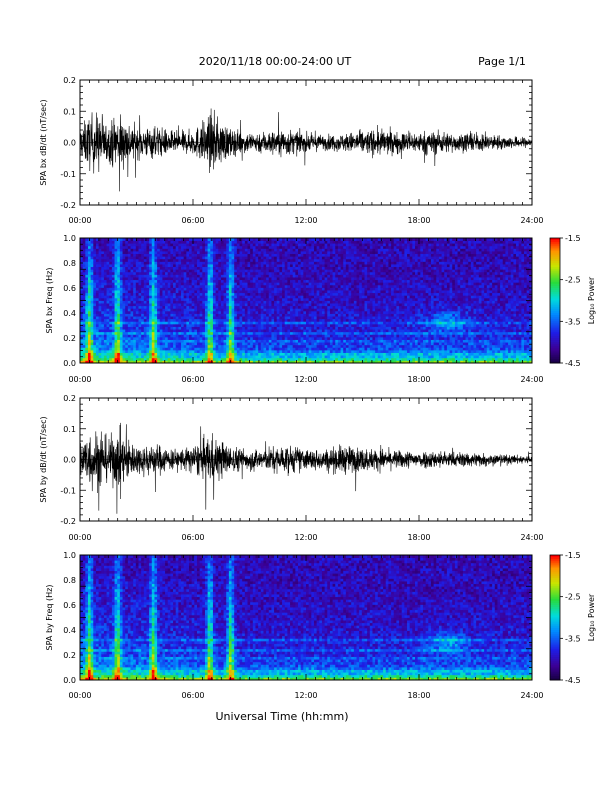  What do you see at coordinates (79, 220) in the screenshot?
I see `x-tick-label: 00:00` at bounding box center [79, 220].